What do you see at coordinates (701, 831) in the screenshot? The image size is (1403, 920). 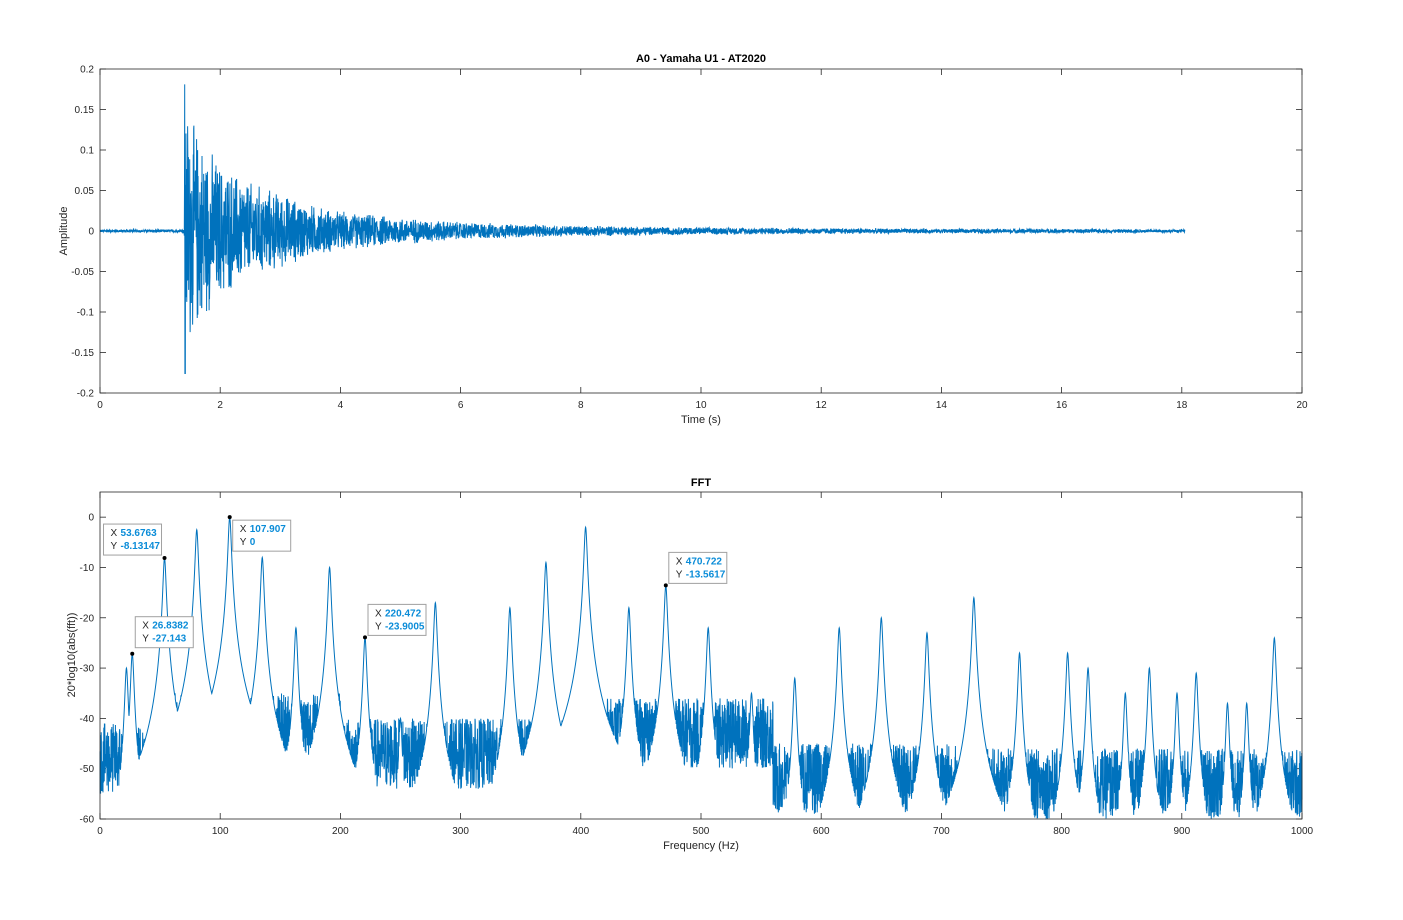 I see `fft-xtick-label: 500` at bounding box center [701, 831].